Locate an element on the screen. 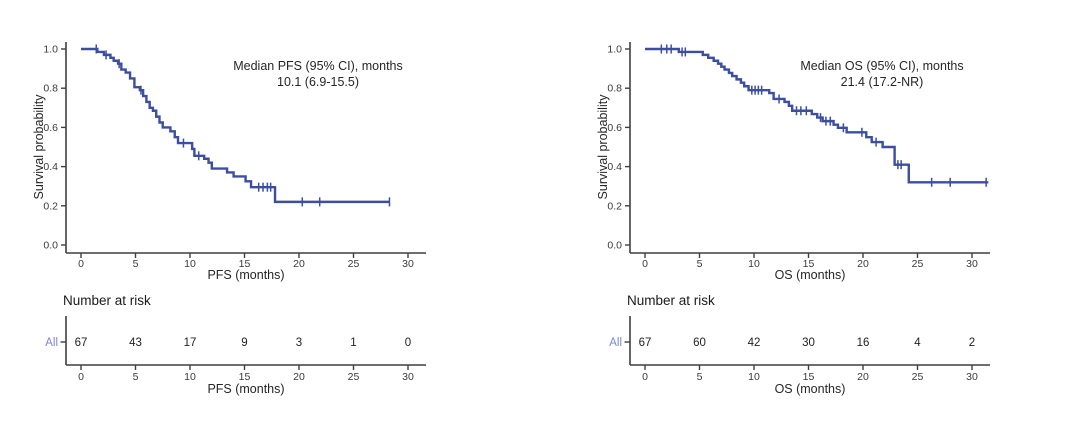 This screenshot has width=1080, height=440. pfs-y-tick-label: 0.8 is located at coordinates (50, 89).